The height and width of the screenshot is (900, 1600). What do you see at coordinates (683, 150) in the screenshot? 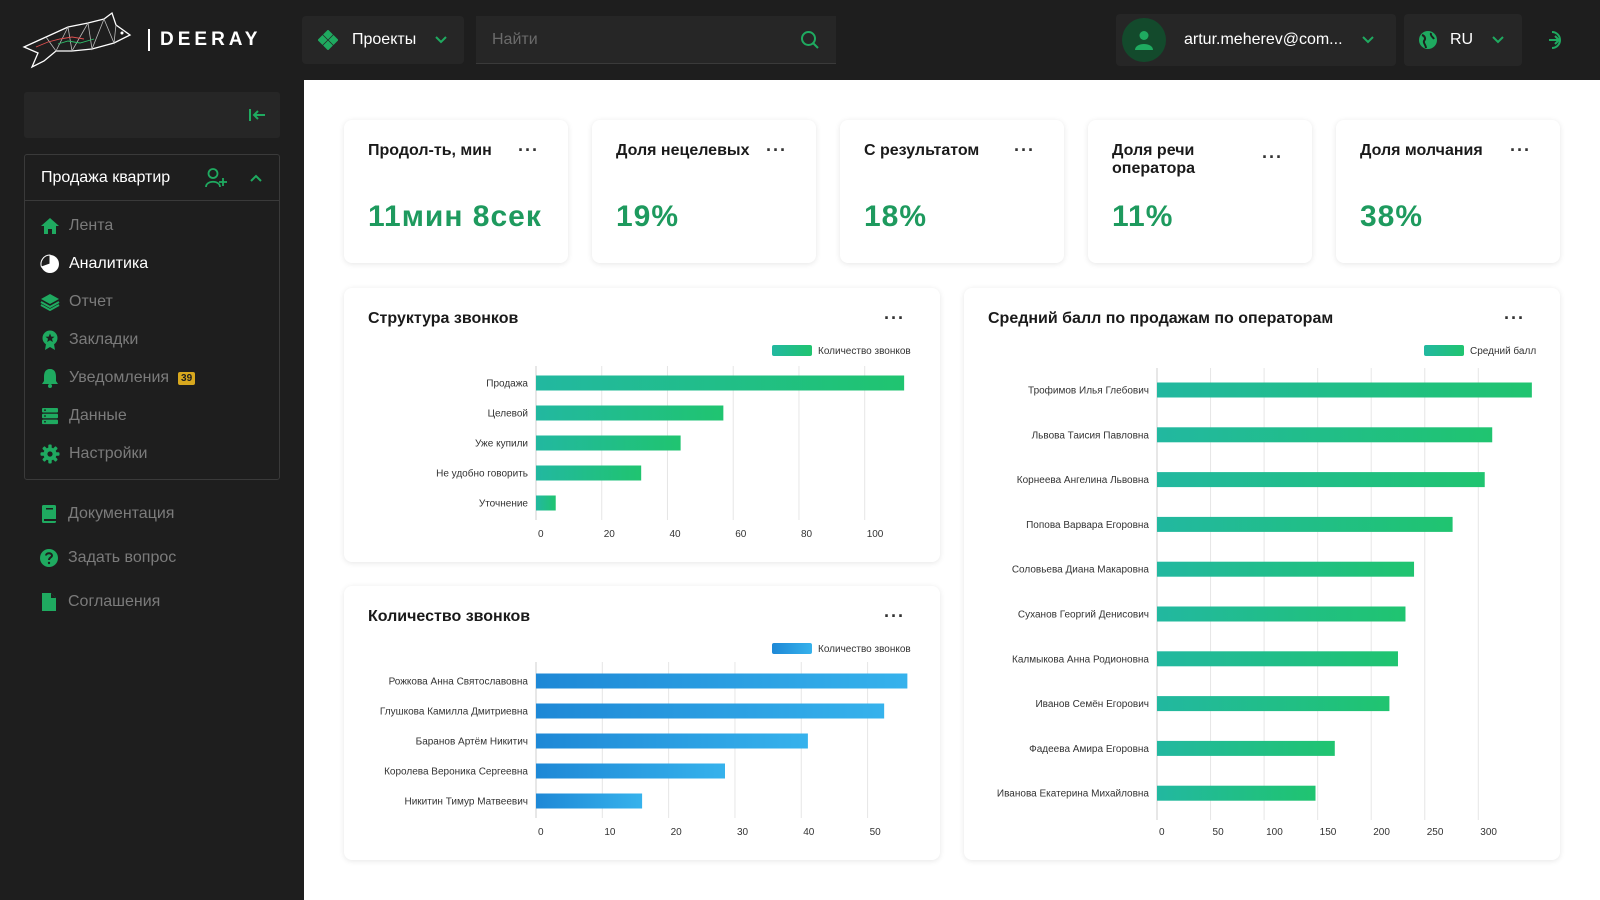
I see `kpi-title: Доля нецелевых` at bounding box center [683, 150].